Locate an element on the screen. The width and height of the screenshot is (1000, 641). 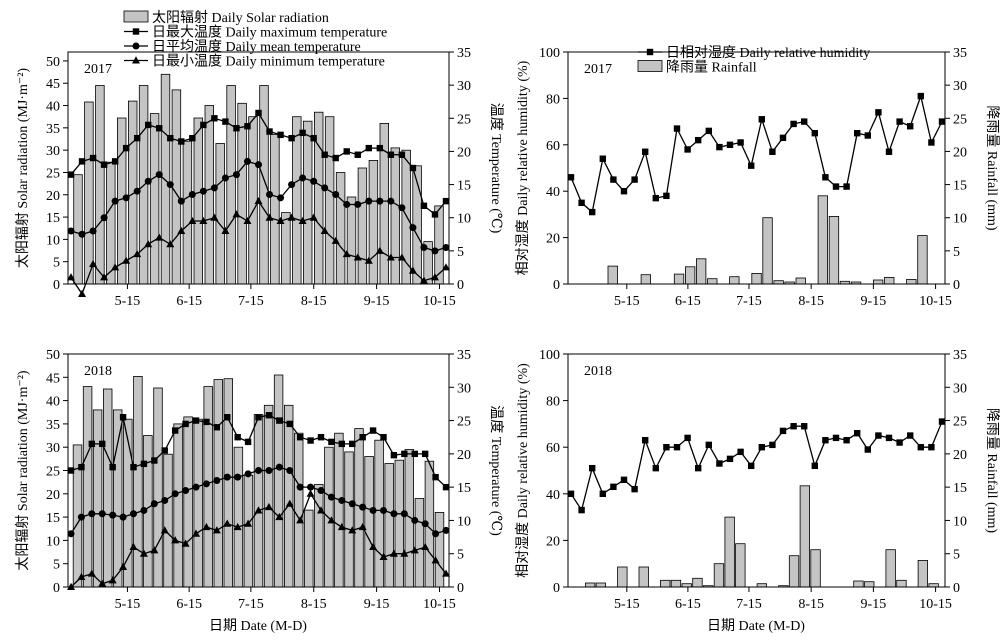
legend-label: 降雨量 Rainfall is located at coordinates (711, 68).